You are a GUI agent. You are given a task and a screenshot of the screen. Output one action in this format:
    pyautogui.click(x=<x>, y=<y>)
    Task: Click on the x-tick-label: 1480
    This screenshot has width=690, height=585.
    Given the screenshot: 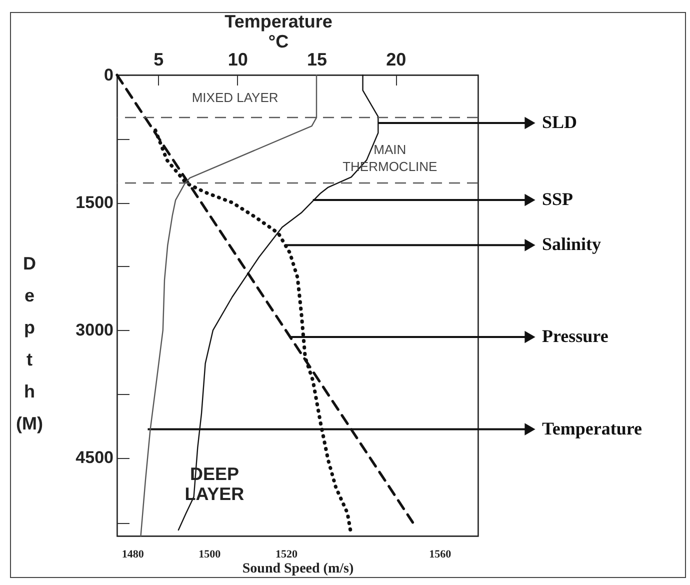 What is the action you would take?
    pyautogui.click(x=133, y=554)
    